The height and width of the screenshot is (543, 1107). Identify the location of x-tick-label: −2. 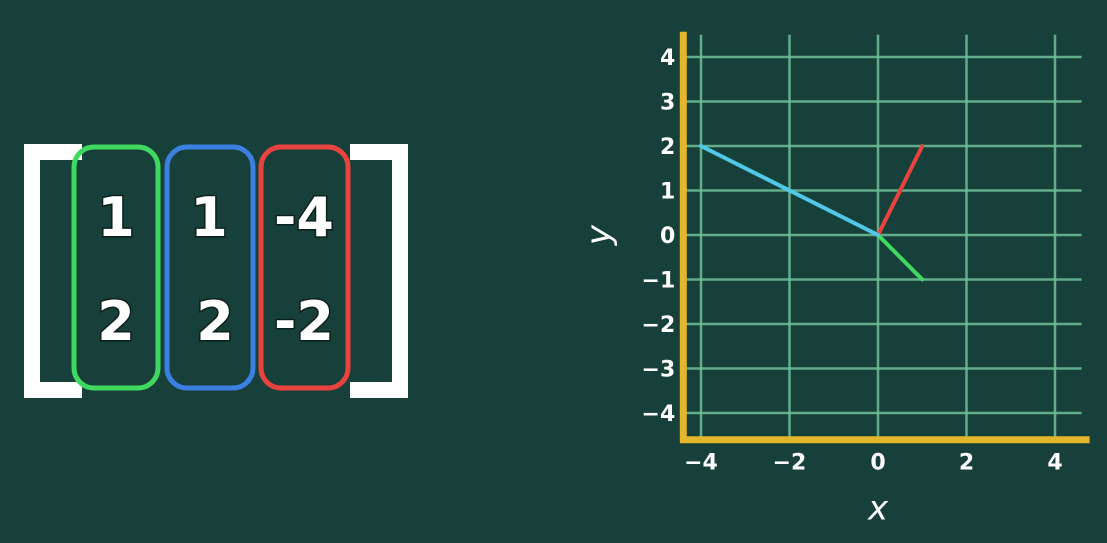
(790, 463).